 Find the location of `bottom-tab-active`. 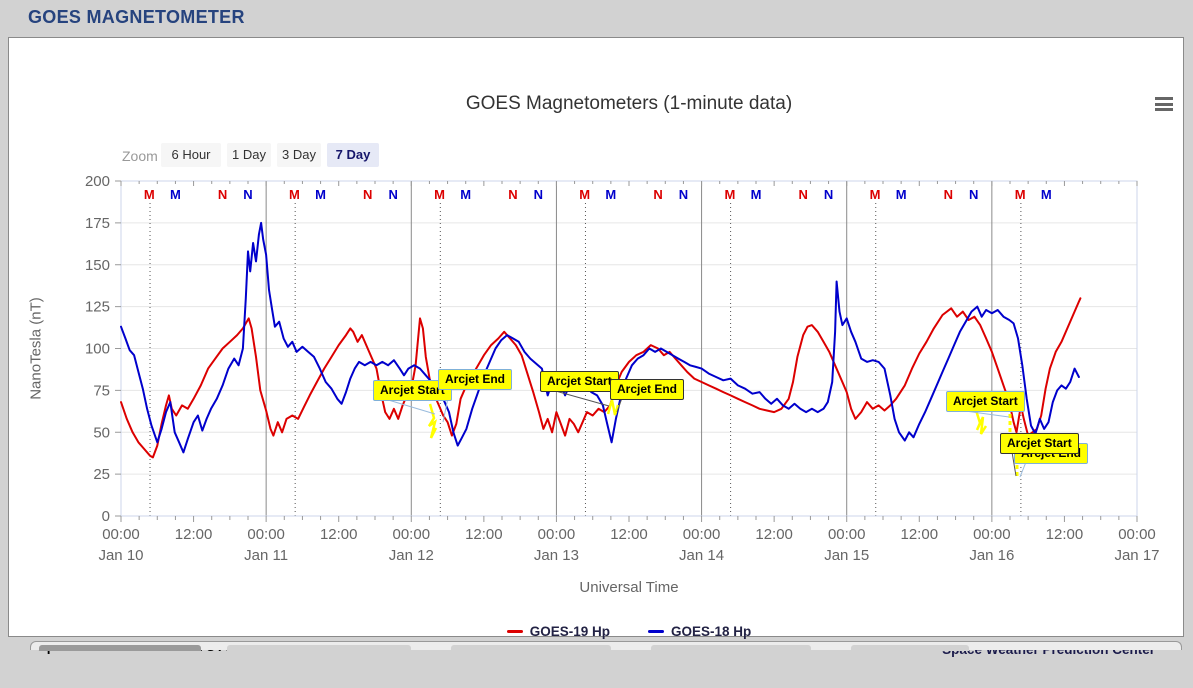

bottom-tab-active is located at coordinates (120, 648).